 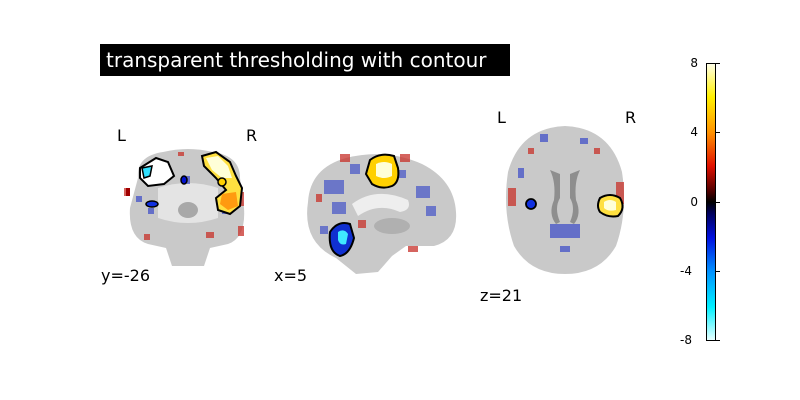 What do you see at coordinates (694, 132) in the screenshot?
I see `colorbar-tick-label: 4` at bounding box center [694, 132].